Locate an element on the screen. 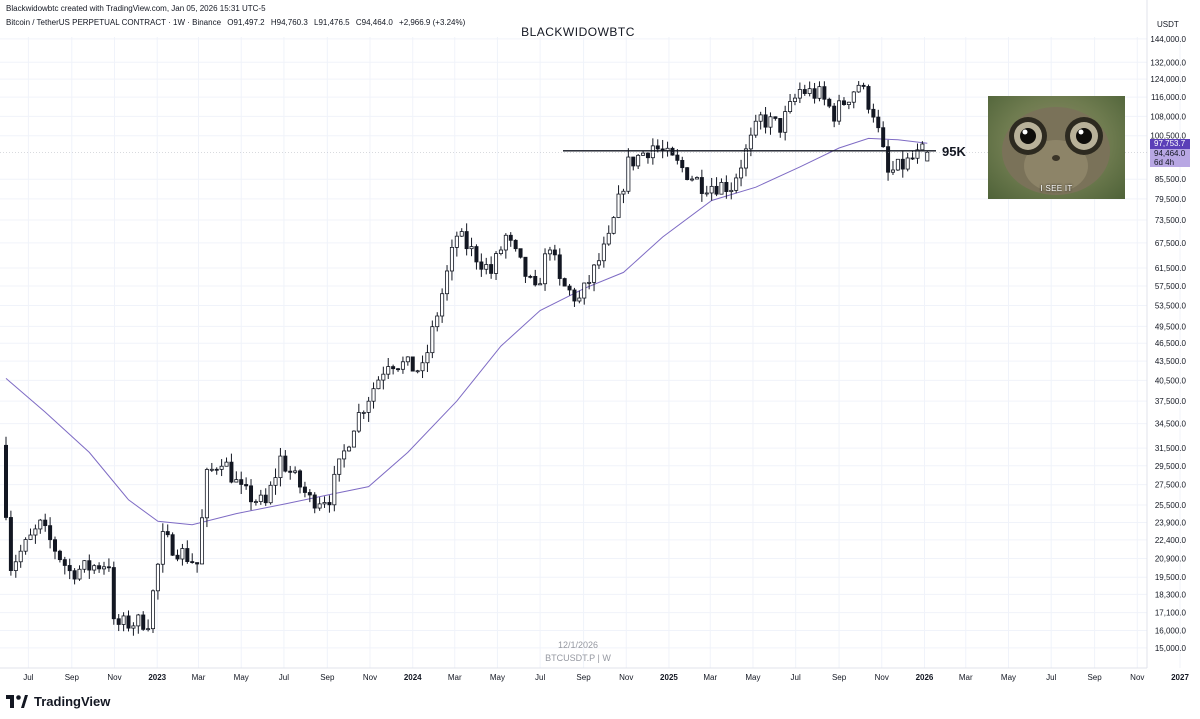 This screenshot has height=719, width=1200. time-tick-label: May is located at coordinates (752, 677).